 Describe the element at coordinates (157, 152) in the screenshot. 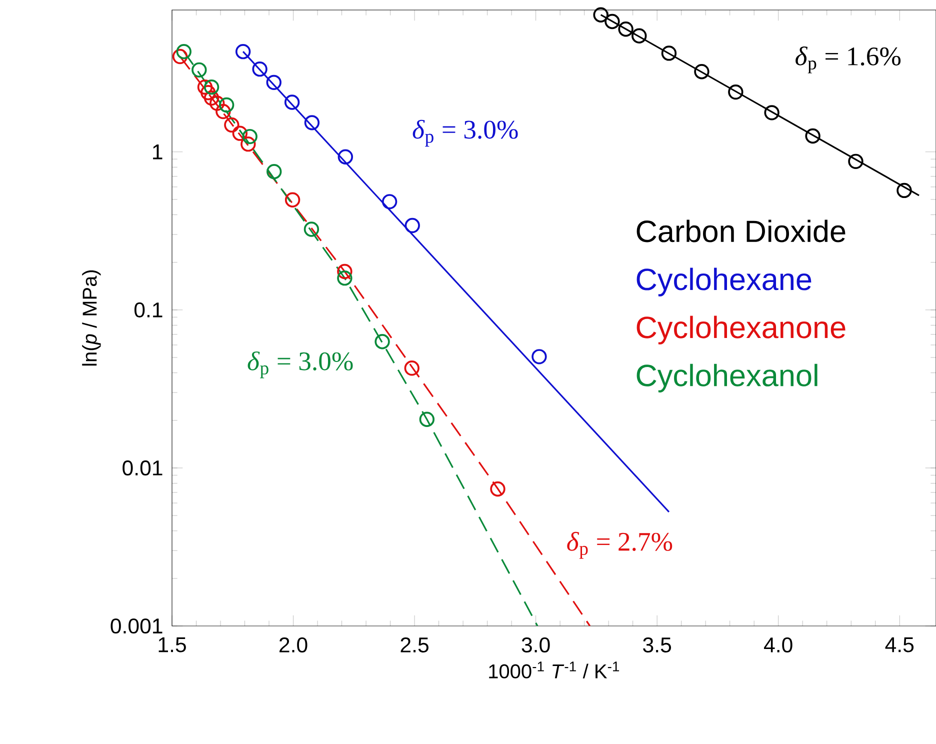

I see `y-tick-label: 1` at that location.